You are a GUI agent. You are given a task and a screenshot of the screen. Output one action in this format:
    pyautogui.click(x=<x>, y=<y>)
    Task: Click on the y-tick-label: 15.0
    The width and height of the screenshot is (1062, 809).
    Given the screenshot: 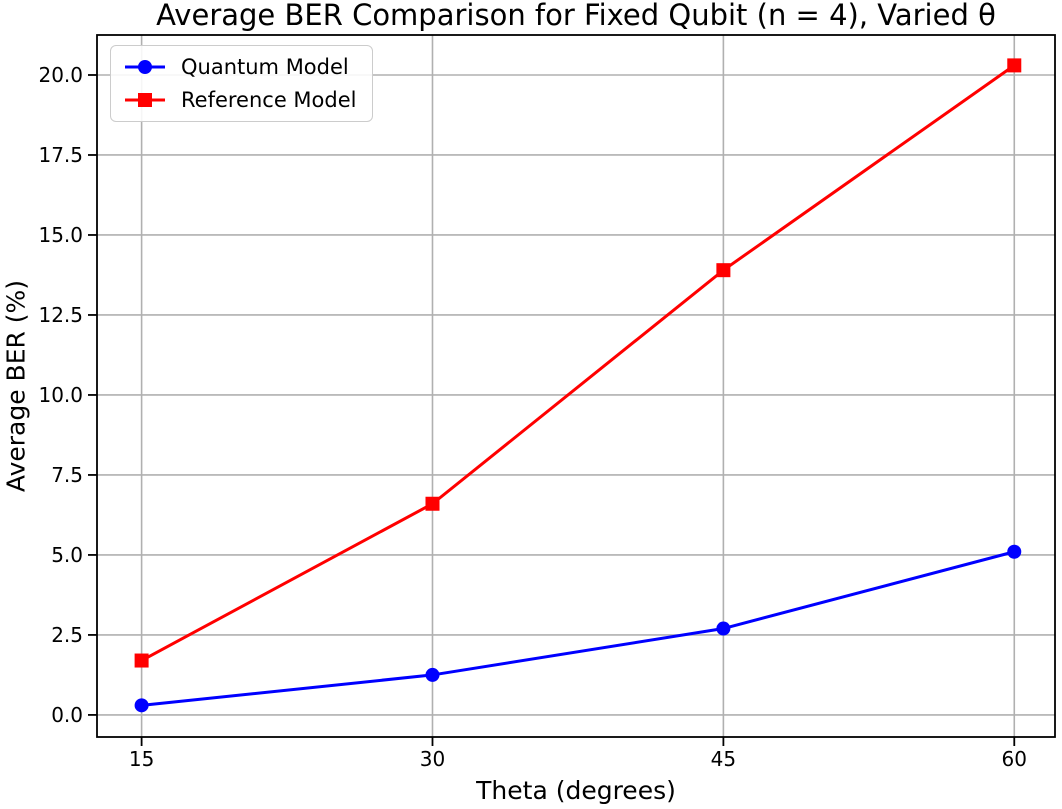 What is the action you would take?
    pyautogui.click(x=60, y=235)
    